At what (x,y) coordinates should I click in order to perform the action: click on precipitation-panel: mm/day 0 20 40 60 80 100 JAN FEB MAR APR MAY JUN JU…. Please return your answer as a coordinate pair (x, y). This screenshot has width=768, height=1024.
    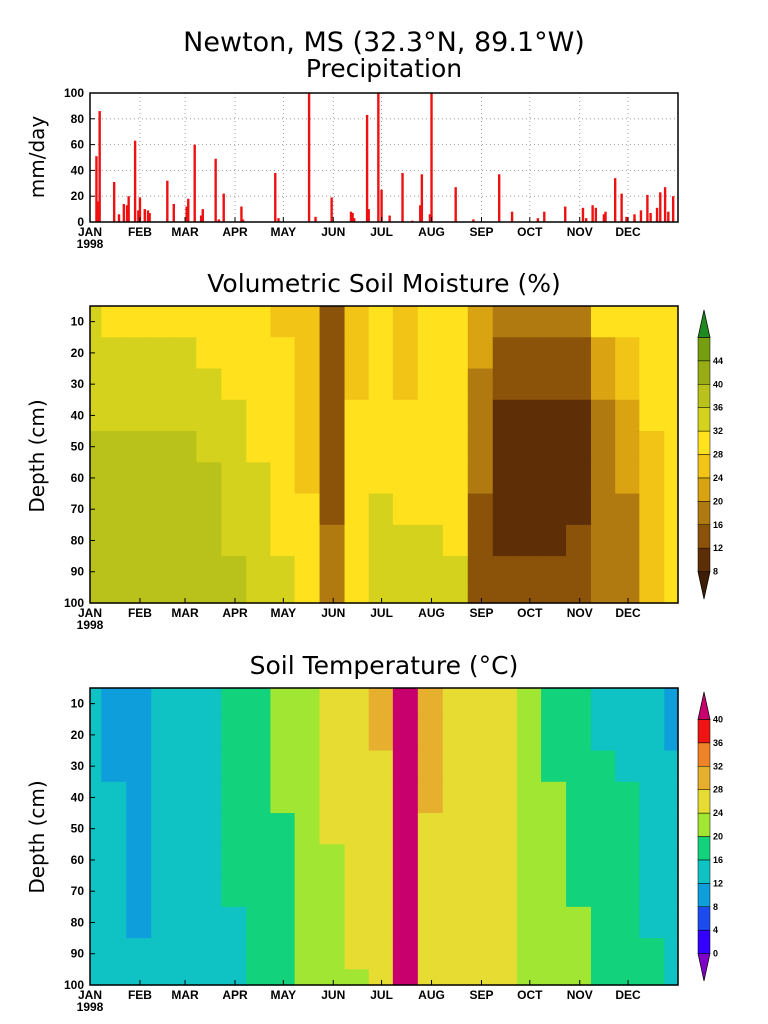
    Looking at the image, I should click on (352, 168).